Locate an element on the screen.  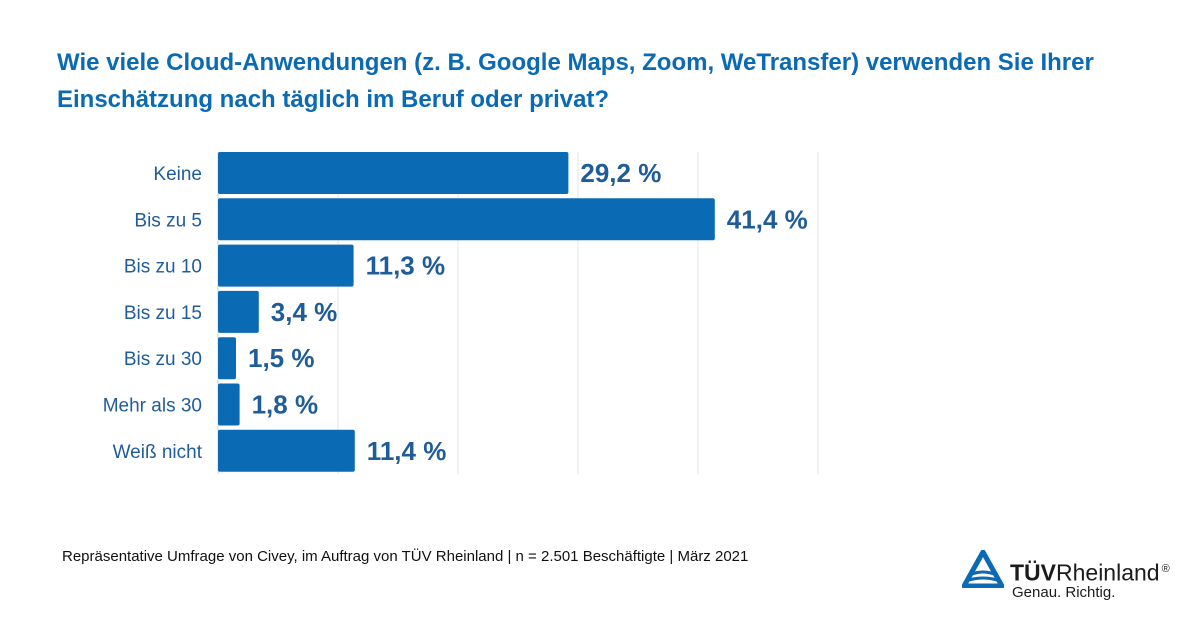
brand-rest: Rheinland is located at coordinates (1108, 572).